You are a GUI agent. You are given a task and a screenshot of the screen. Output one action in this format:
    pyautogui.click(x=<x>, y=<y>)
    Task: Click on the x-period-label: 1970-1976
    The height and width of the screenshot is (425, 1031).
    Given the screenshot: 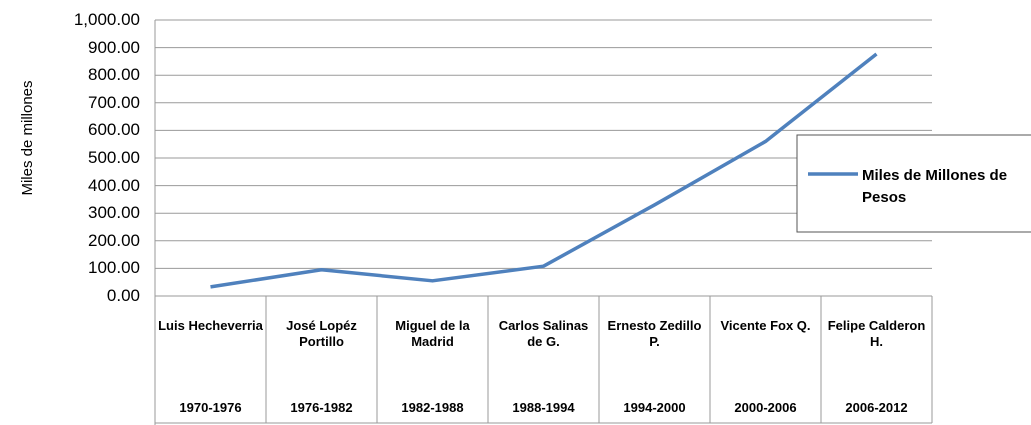 What is the action you would take?
    pyautogui.click(x=210, y=407)
    